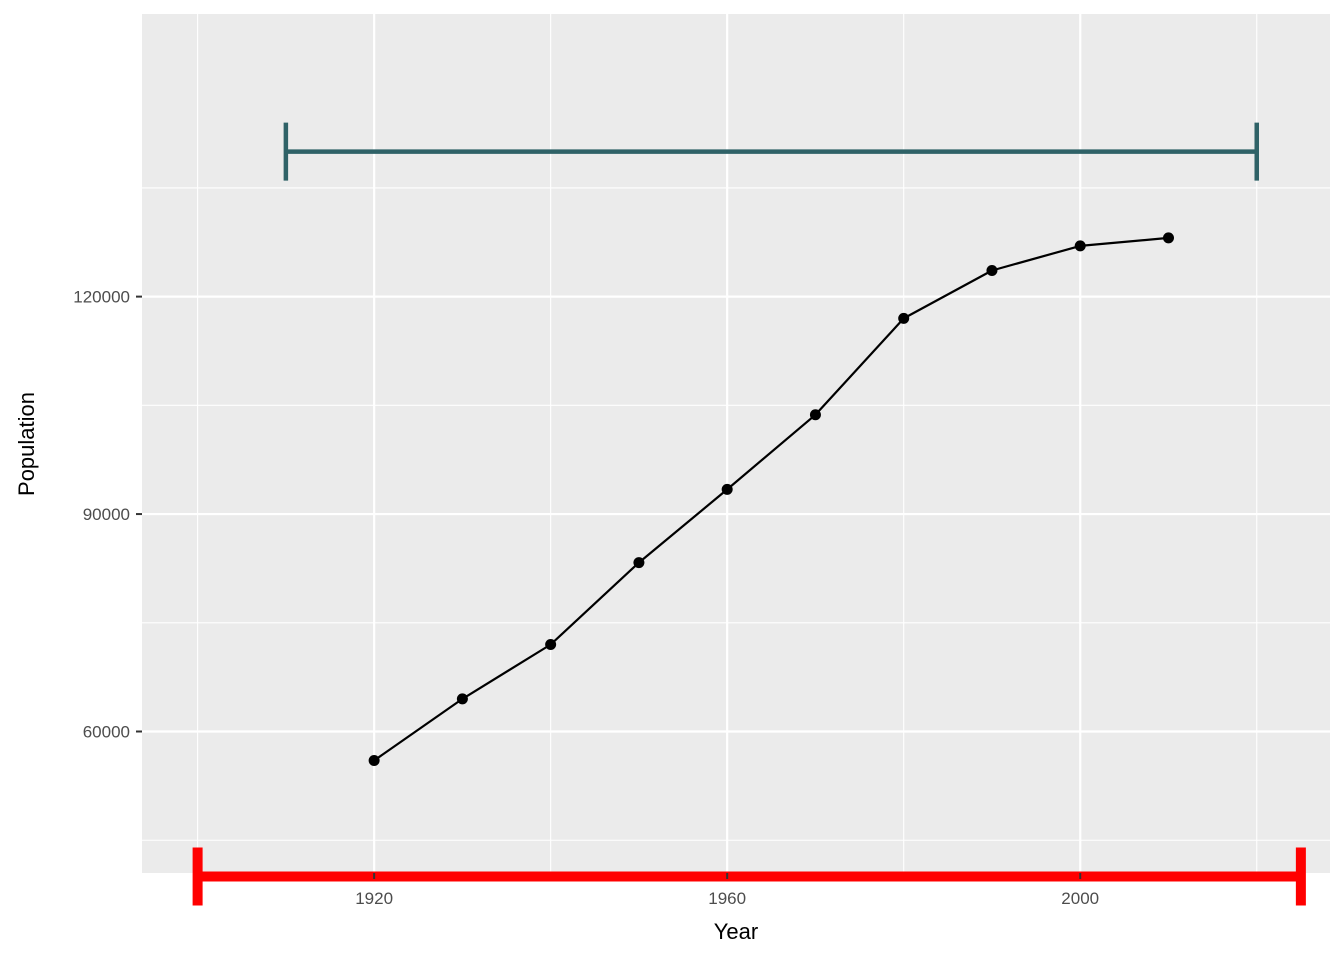  I want to click on x-axis-title: Year, so click(736, 931).